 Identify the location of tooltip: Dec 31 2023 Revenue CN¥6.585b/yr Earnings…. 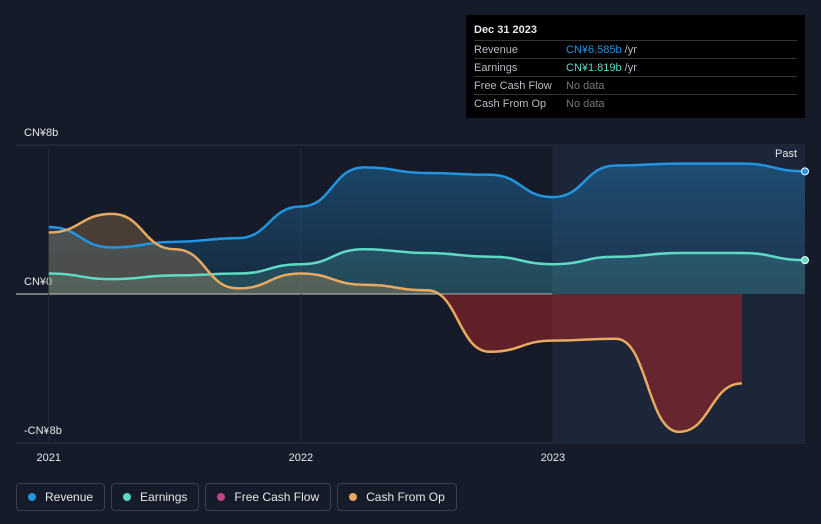
(635, 66).